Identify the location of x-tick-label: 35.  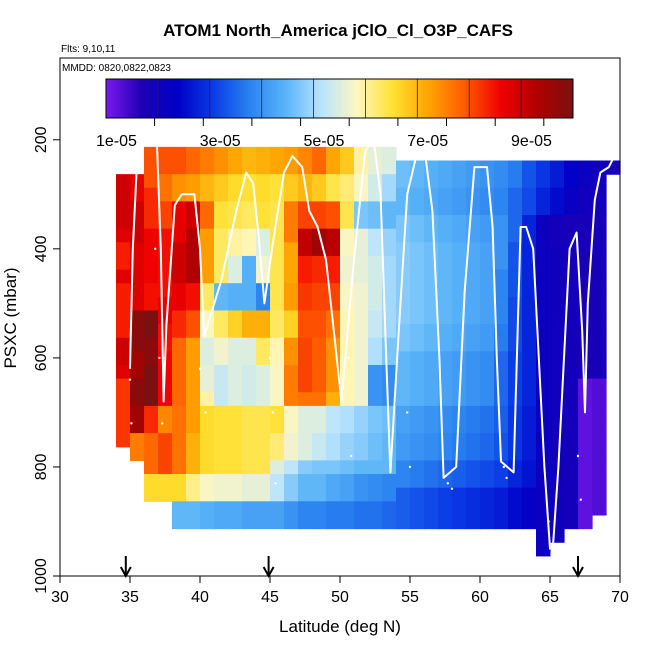
(130, 597).